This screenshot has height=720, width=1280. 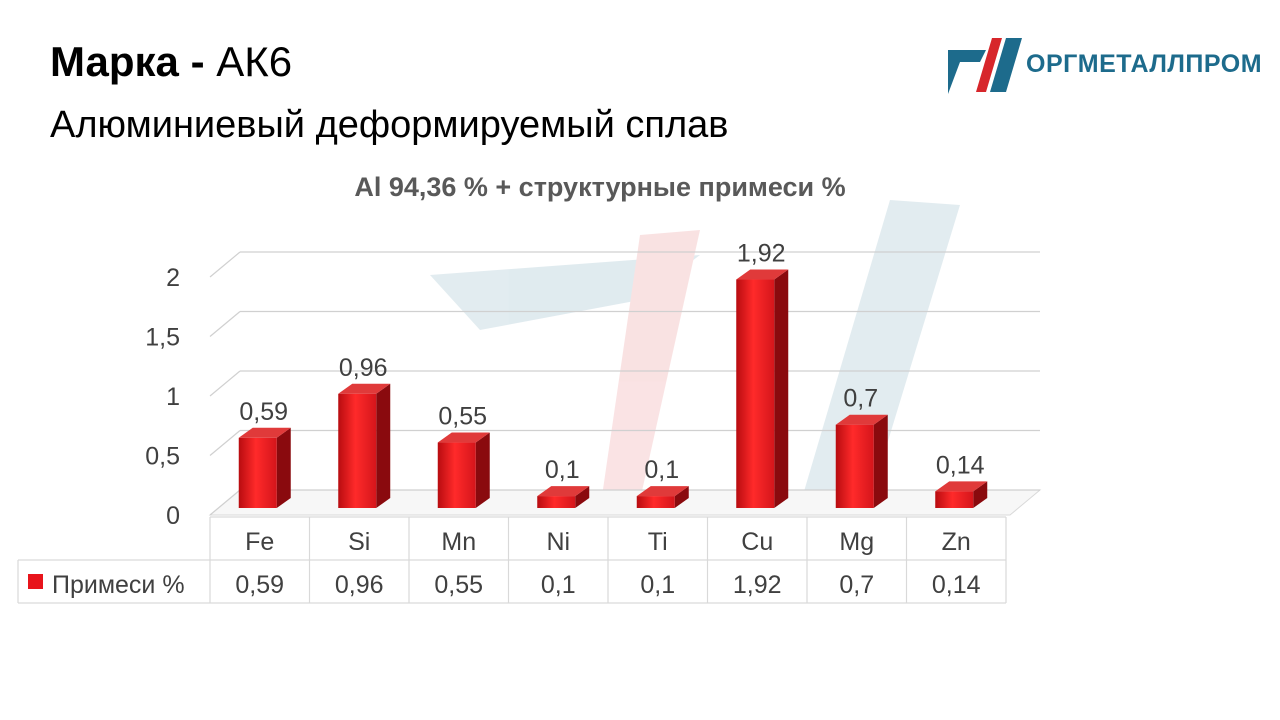 What do you see at coordinates (462, 417) in the screenshot?
I see `data-label-mn: 0,55` at bounding box center [462, 417].